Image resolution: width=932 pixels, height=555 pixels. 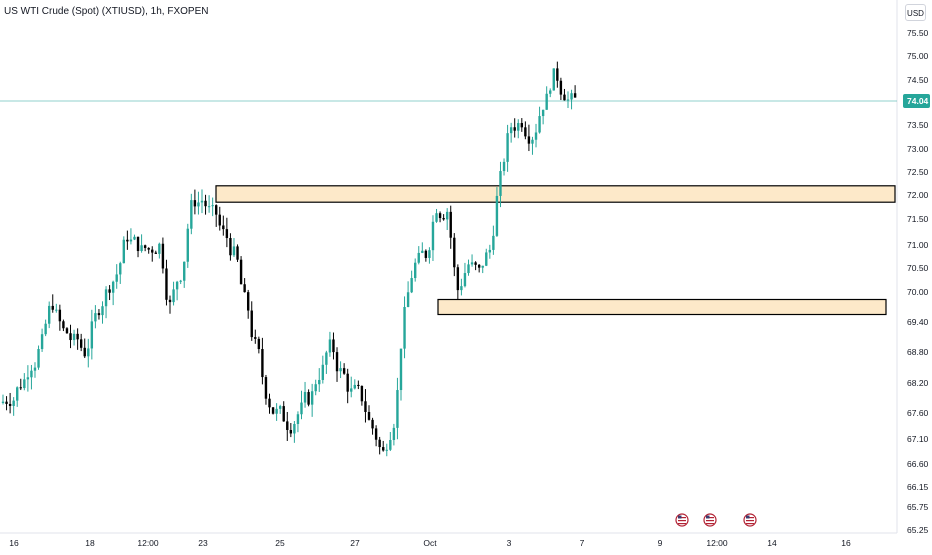 What do you see at coordinates (918, 195) in the screenshot?
I see `price-tick-label: 72.00` at bounding box center [918, 195].